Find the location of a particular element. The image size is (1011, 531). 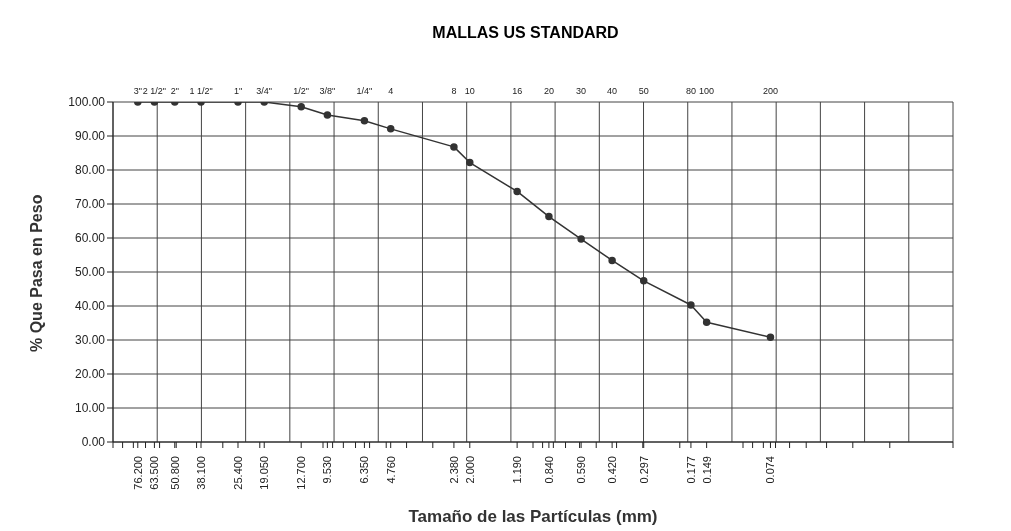

text: 3/4" is located at coordinates (264, 91).